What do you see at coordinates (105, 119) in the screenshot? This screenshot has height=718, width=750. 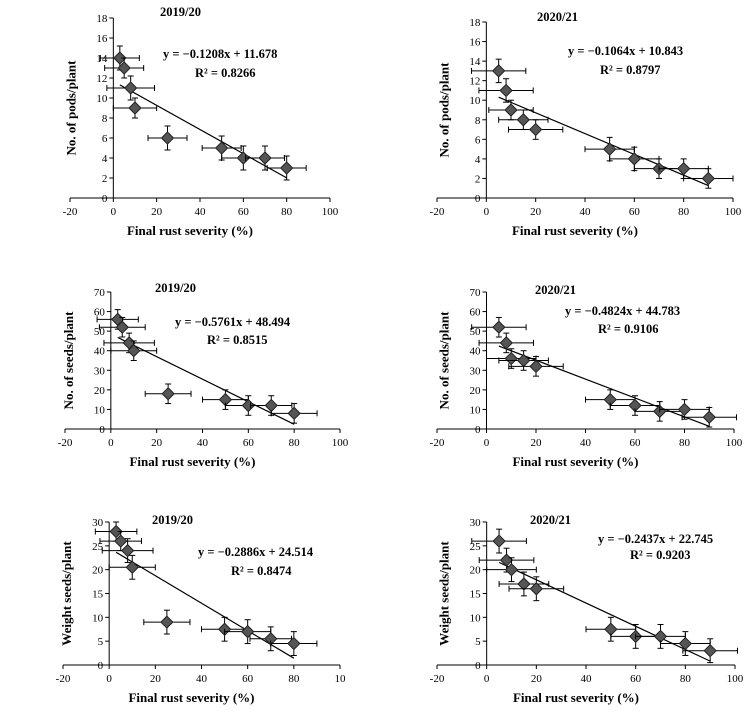 I see `y-tick-label: 8` at bounding box center [105, 119].